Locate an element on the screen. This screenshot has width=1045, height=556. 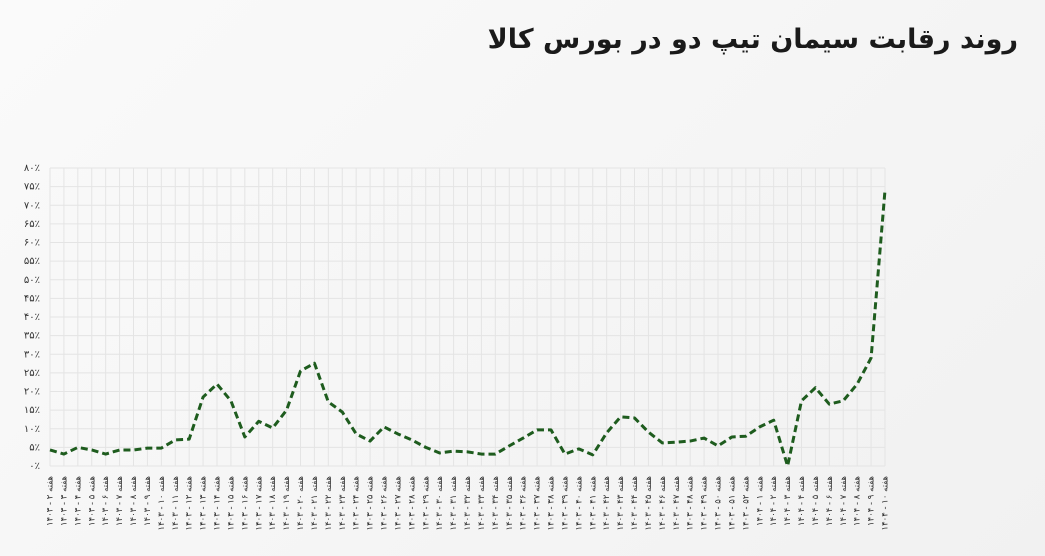
x-tick-label: هفته ۸ - ۱۴۰۴ is located at coordinates (858, 501).